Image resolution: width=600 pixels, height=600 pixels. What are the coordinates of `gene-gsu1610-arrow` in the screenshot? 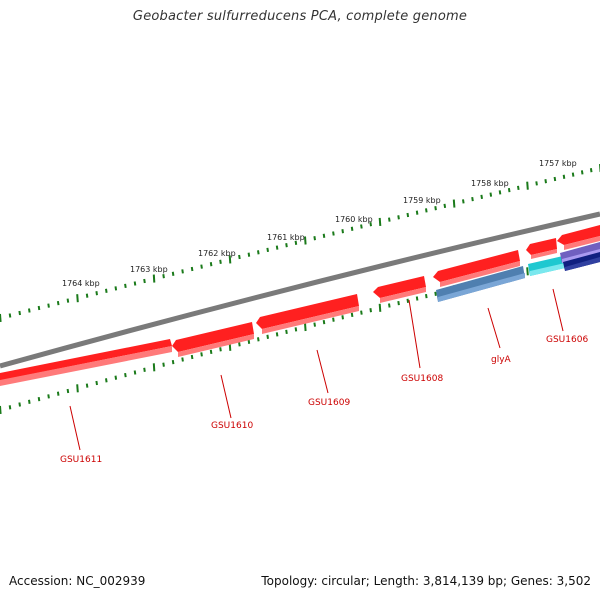 It's located at (213, 339).